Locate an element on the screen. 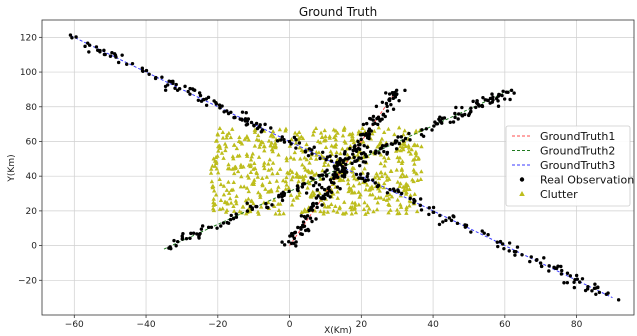 This screenshot has height=336, width=637. x-tick-label: 40 is located at coordinates (433, 325).